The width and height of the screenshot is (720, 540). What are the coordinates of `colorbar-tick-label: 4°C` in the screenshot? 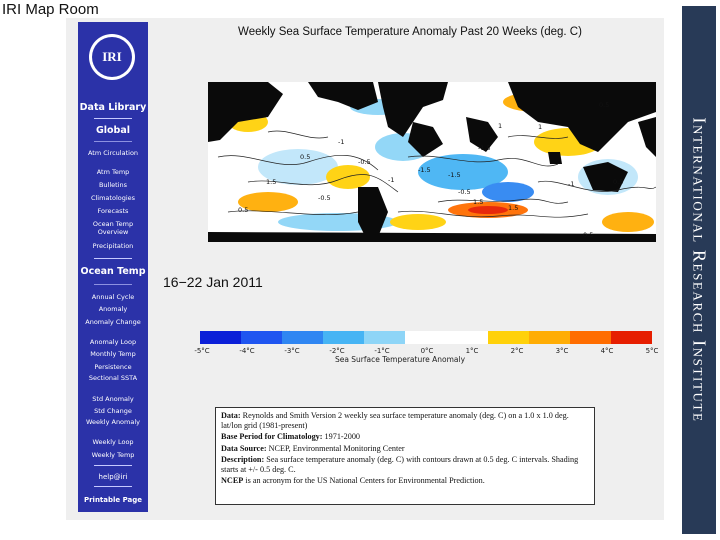 It's located at (607, 351).